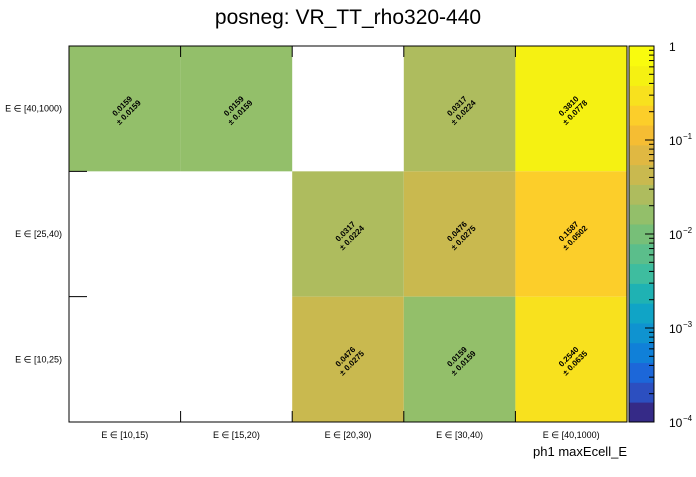 The height and width of the screenshot is (477, 696). I want to click on color-scale-label: 10 −1, so click(681, 140).